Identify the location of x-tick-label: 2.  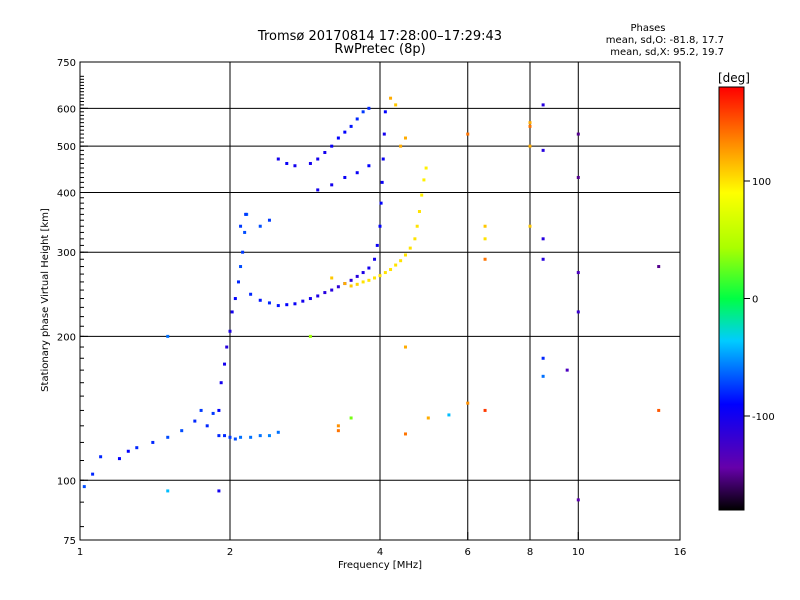
(230, 552).